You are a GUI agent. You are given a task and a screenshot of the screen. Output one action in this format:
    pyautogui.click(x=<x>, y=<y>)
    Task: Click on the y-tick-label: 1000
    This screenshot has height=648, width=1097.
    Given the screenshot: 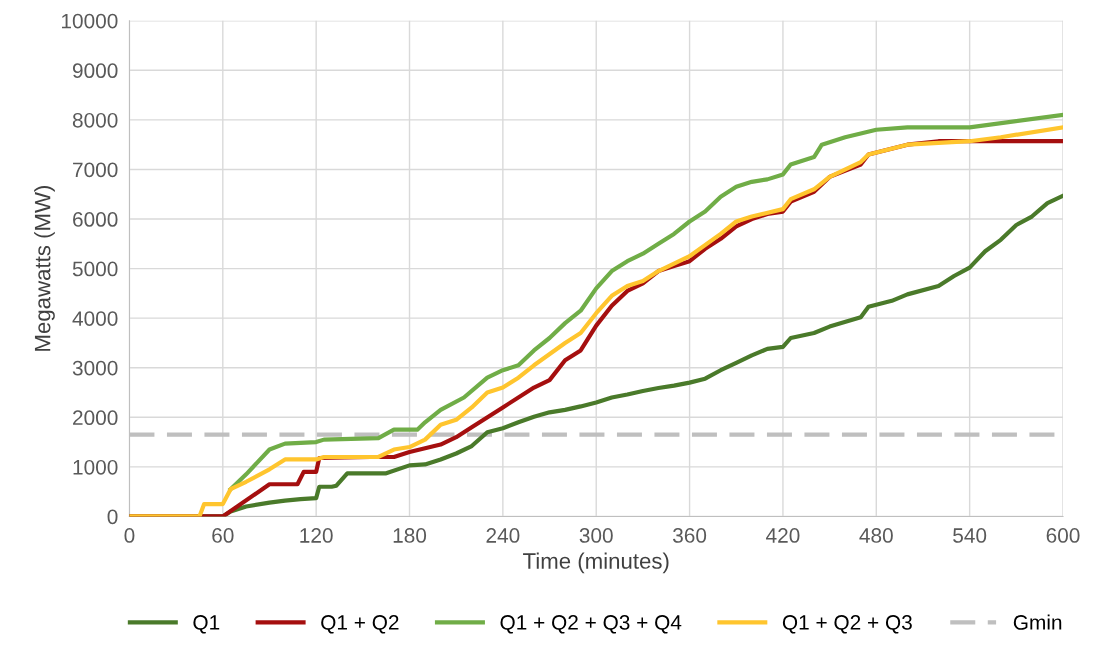 What is the action you would take?
    pyautogui.click(x=95, y=467)
    